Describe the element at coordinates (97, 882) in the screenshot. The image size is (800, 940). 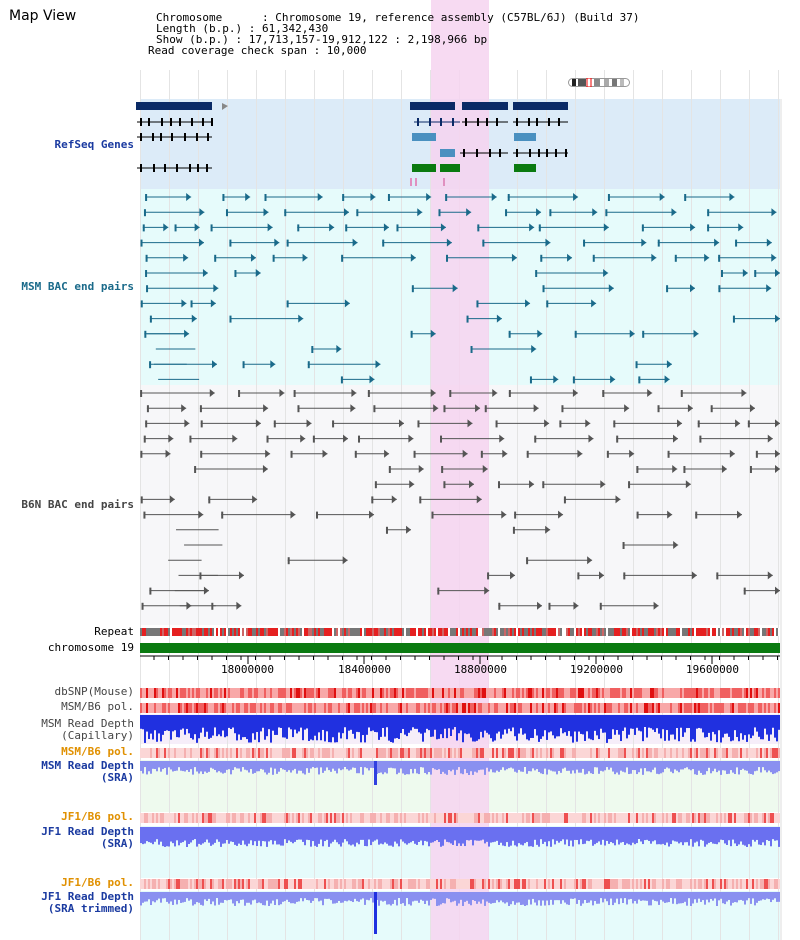
I see `jf1-b6-pol-label-2: JF1/B6 pol.` at that location.